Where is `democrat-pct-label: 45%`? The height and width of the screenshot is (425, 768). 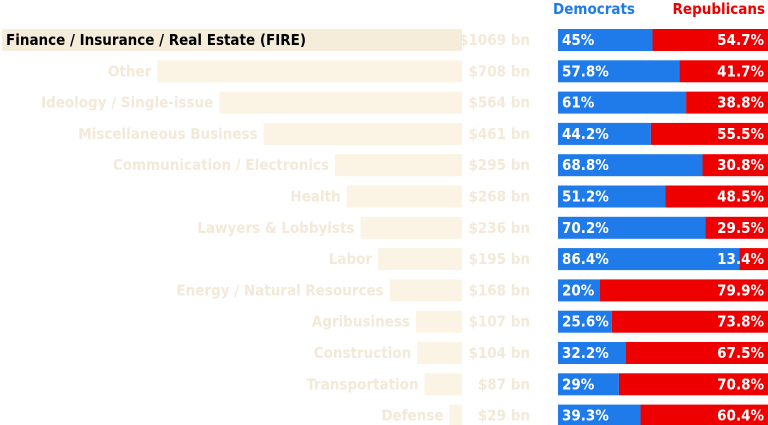 democrat-pct-label: 45% is located at coordinates (578, 40).